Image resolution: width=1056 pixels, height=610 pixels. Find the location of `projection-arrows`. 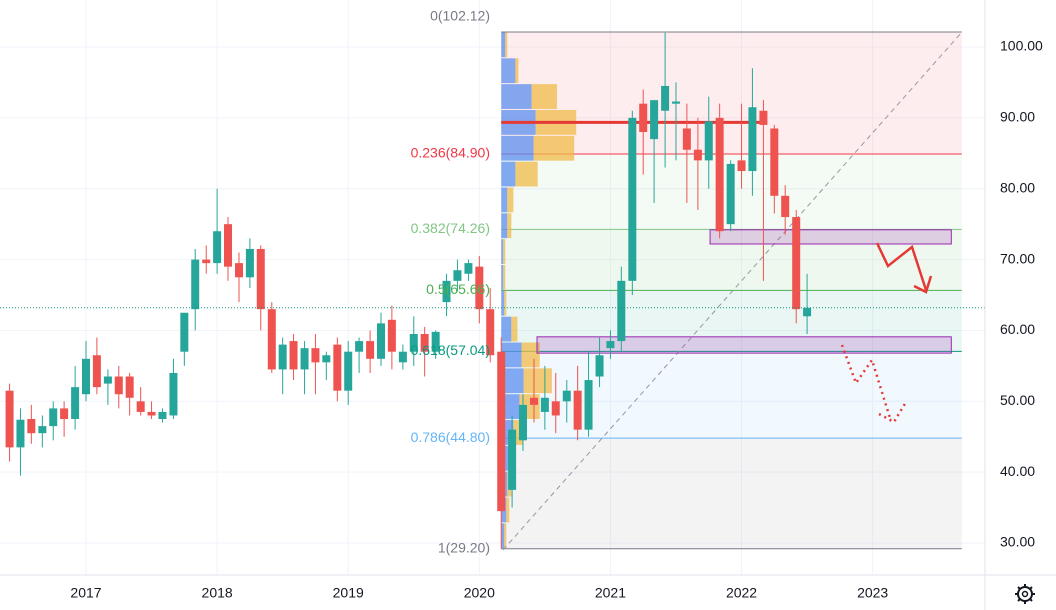

projection-arrows is located at coordinates (886, 333).